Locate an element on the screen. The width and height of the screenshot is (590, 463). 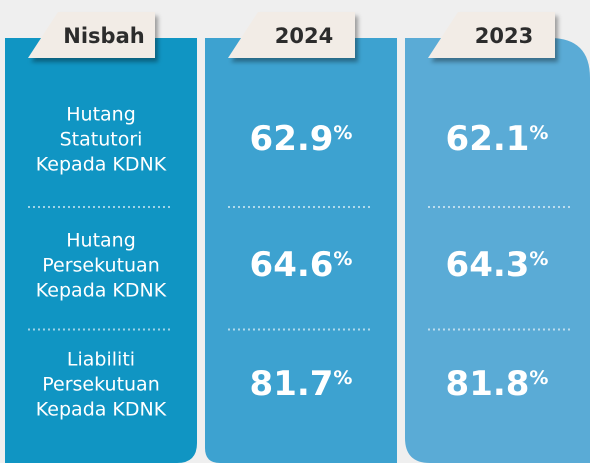
value-cell: 64.6% is located at coordinates (301, 265).